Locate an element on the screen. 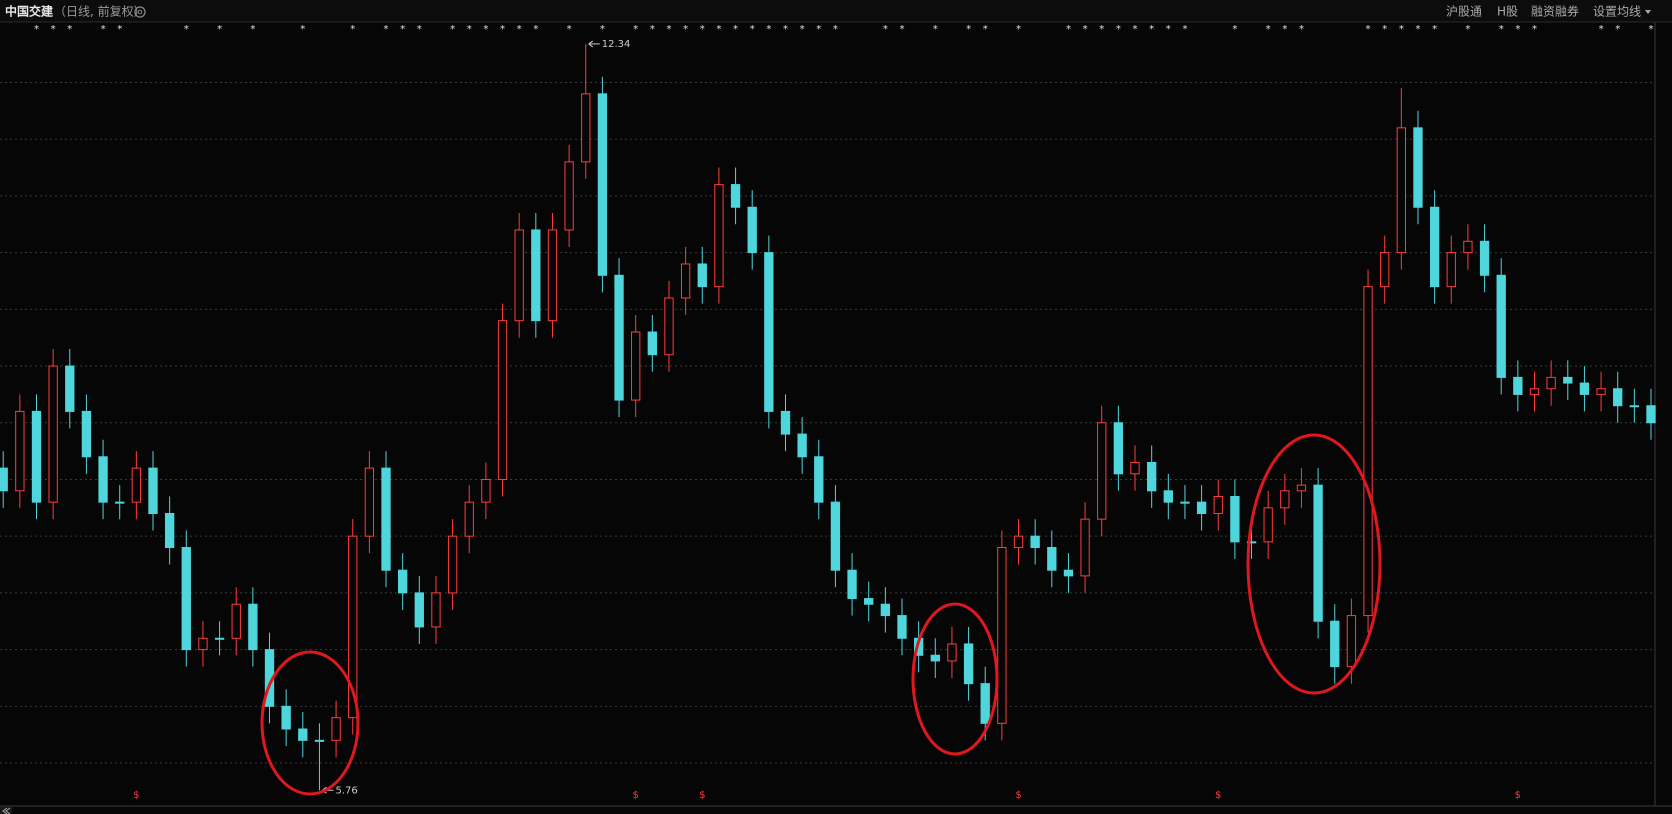 The image size is (1672, 814). menu-item: 沪股通 is located at coordinates (1464, 12).